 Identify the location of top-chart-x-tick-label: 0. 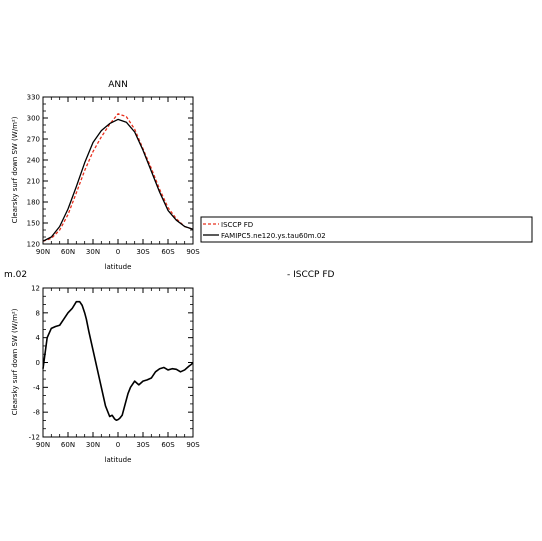
(118, 252).